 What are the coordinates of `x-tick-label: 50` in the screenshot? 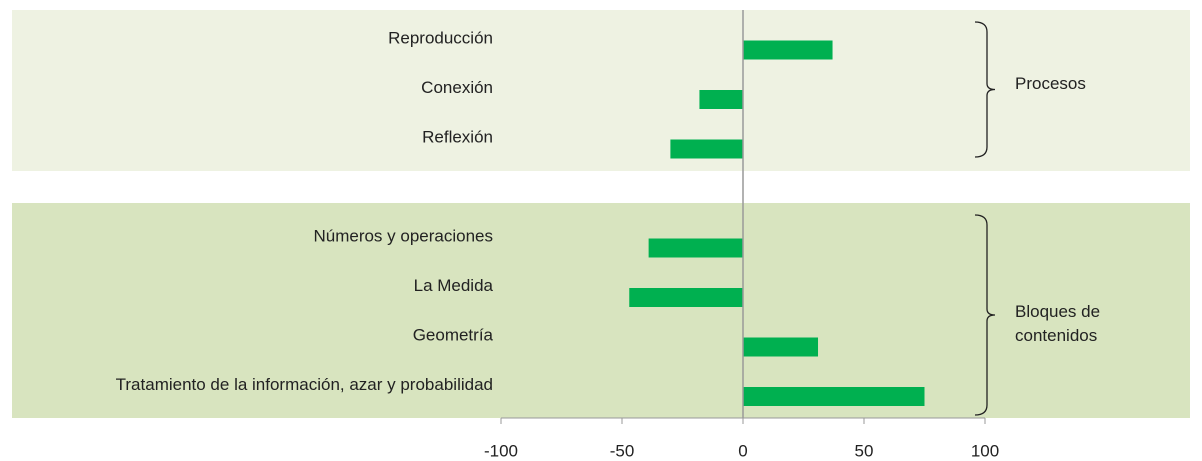 It's located at (864, 450).